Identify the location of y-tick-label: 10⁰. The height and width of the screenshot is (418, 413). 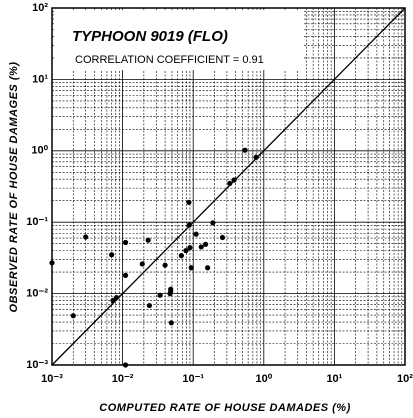
(39, 151).